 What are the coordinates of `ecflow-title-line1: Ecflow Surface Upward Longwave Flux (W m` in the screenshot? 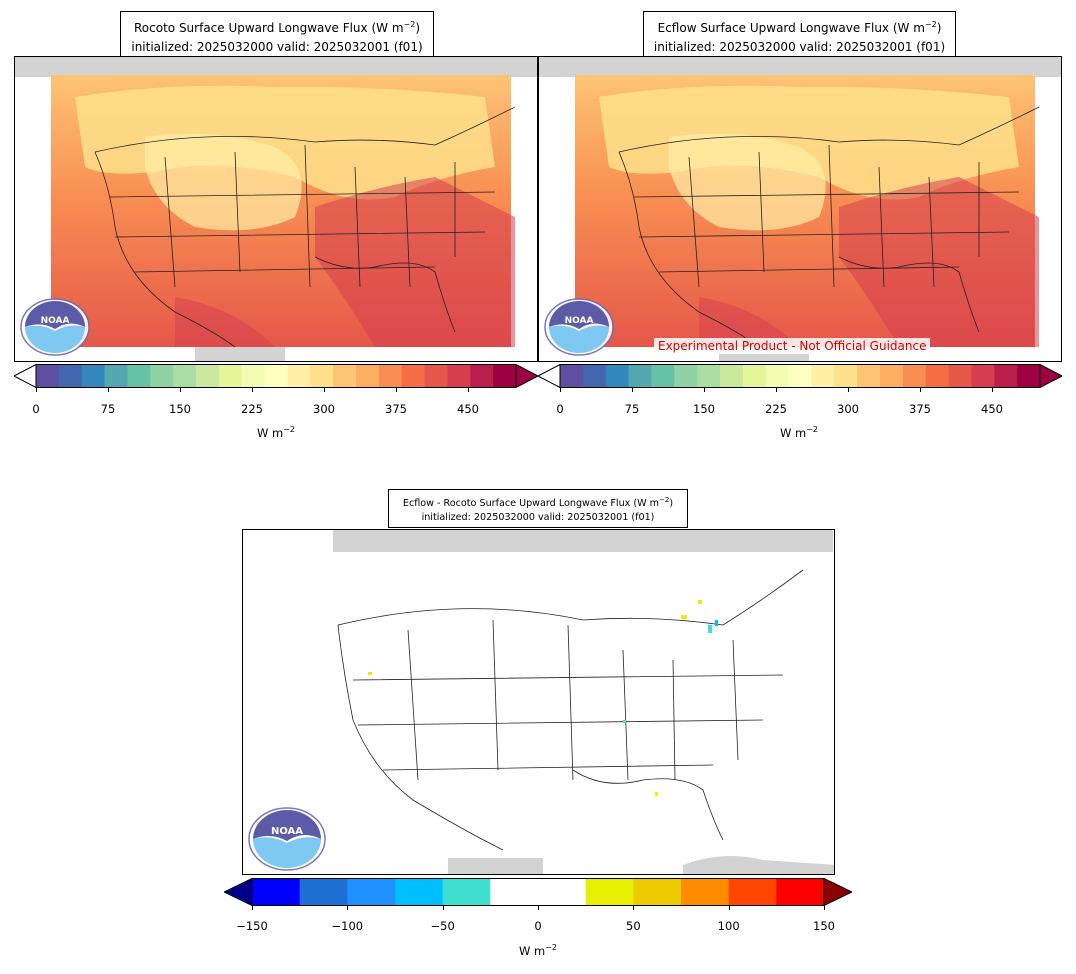 It's located at (791, 28).